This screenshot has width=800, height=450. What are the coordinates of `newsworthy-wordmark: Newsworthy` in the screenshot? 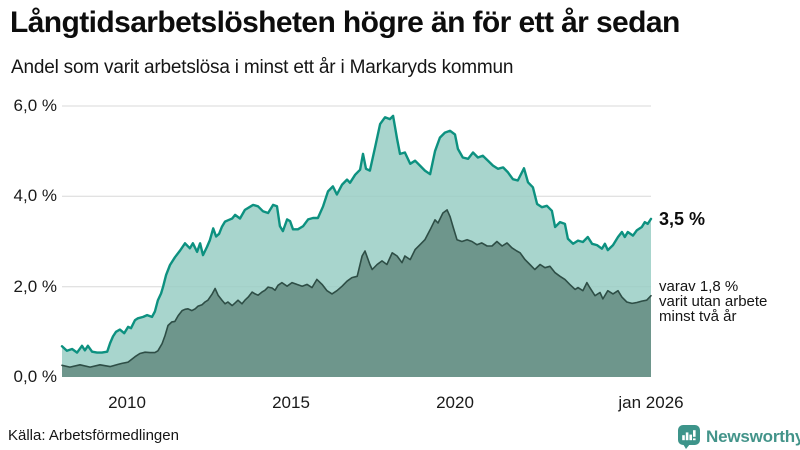 It's located at (753, 436).